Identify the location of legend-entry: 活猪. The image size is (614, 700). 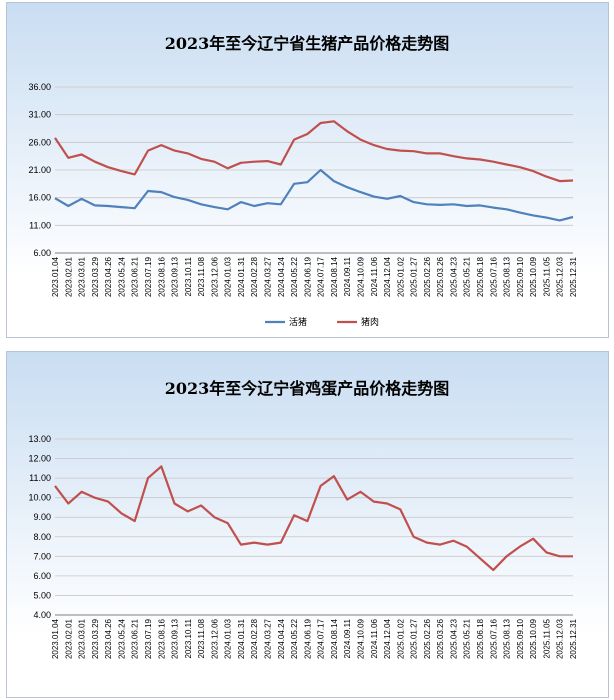
(298, 322).